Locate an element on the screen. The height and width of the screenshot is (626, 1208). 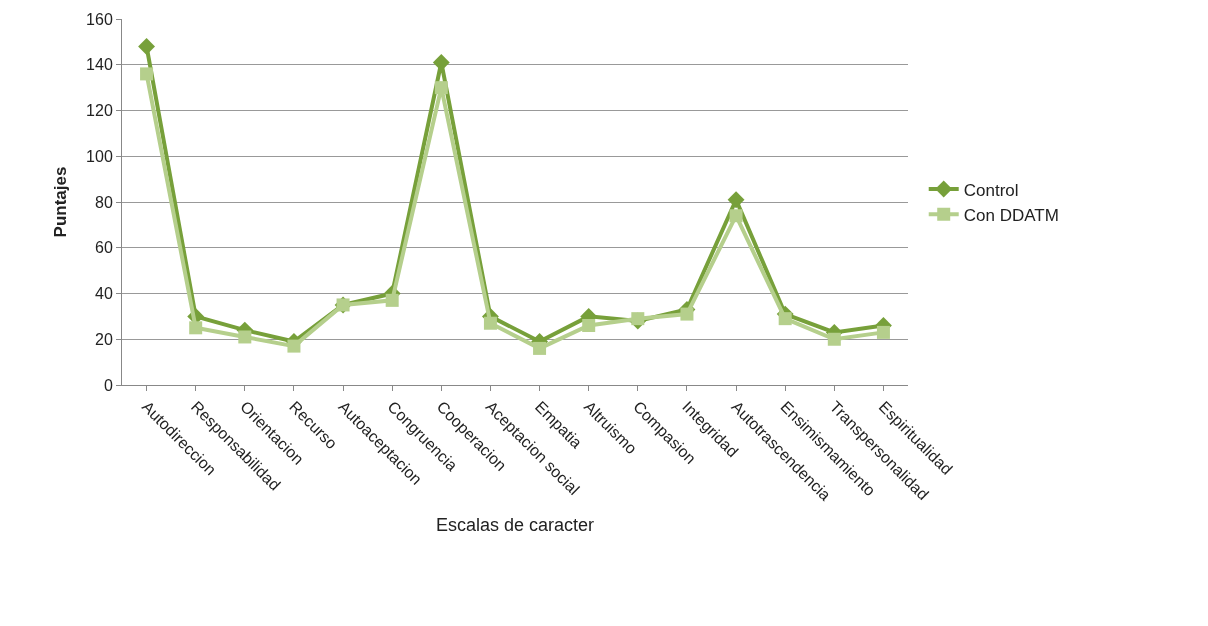
y-tick-label: 120 is located at coordinates (99, 111).